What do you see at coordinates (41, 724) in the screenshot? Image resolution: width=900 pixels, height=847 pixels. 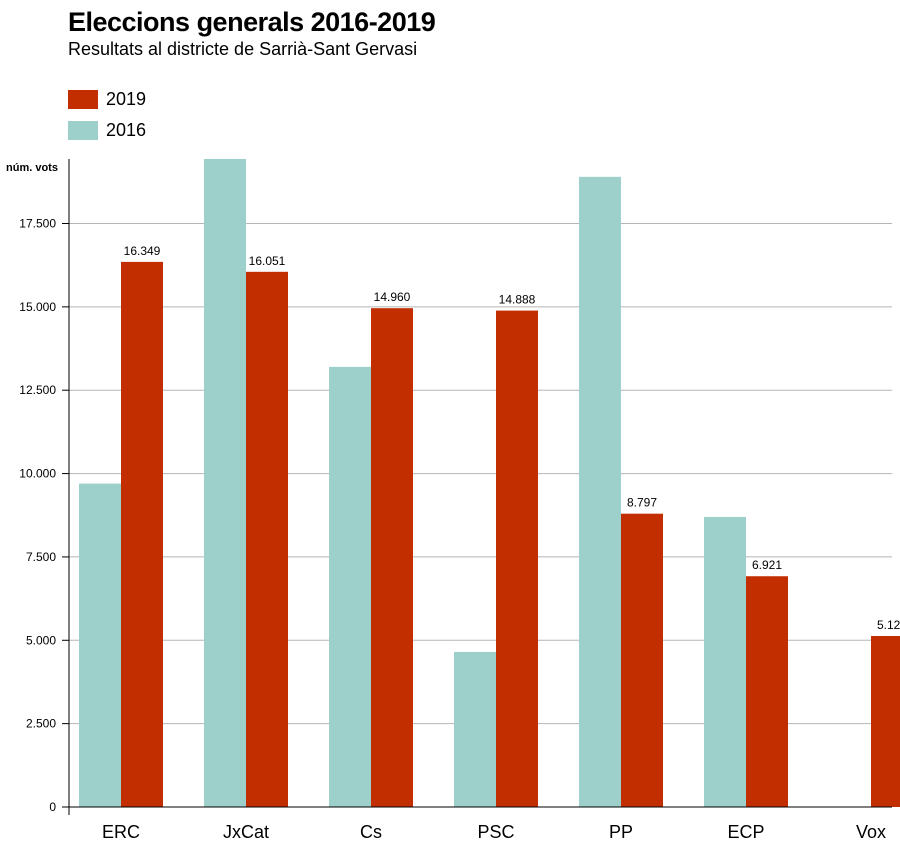 I see `y-tick-label: 2.500` at bounding box center [41, 724].